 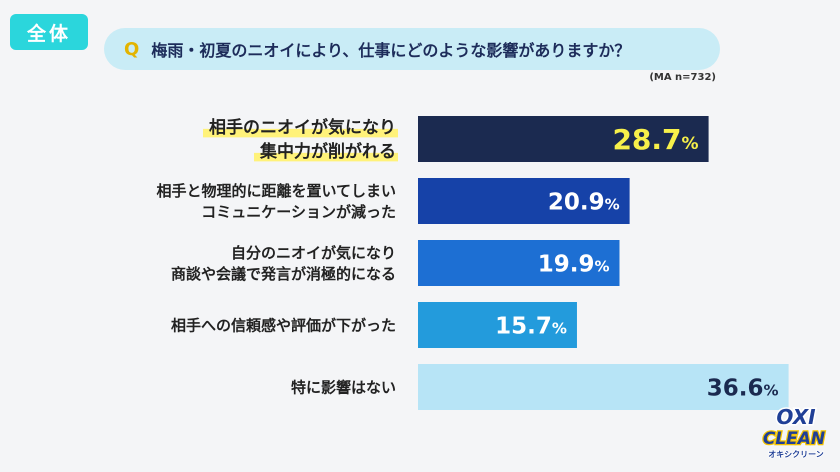 What do you see at coordinates (313, 253) in the screenshot?
I see `category-label-2-0: 自分のニオイが気になり` at bounding box center [313, 253].